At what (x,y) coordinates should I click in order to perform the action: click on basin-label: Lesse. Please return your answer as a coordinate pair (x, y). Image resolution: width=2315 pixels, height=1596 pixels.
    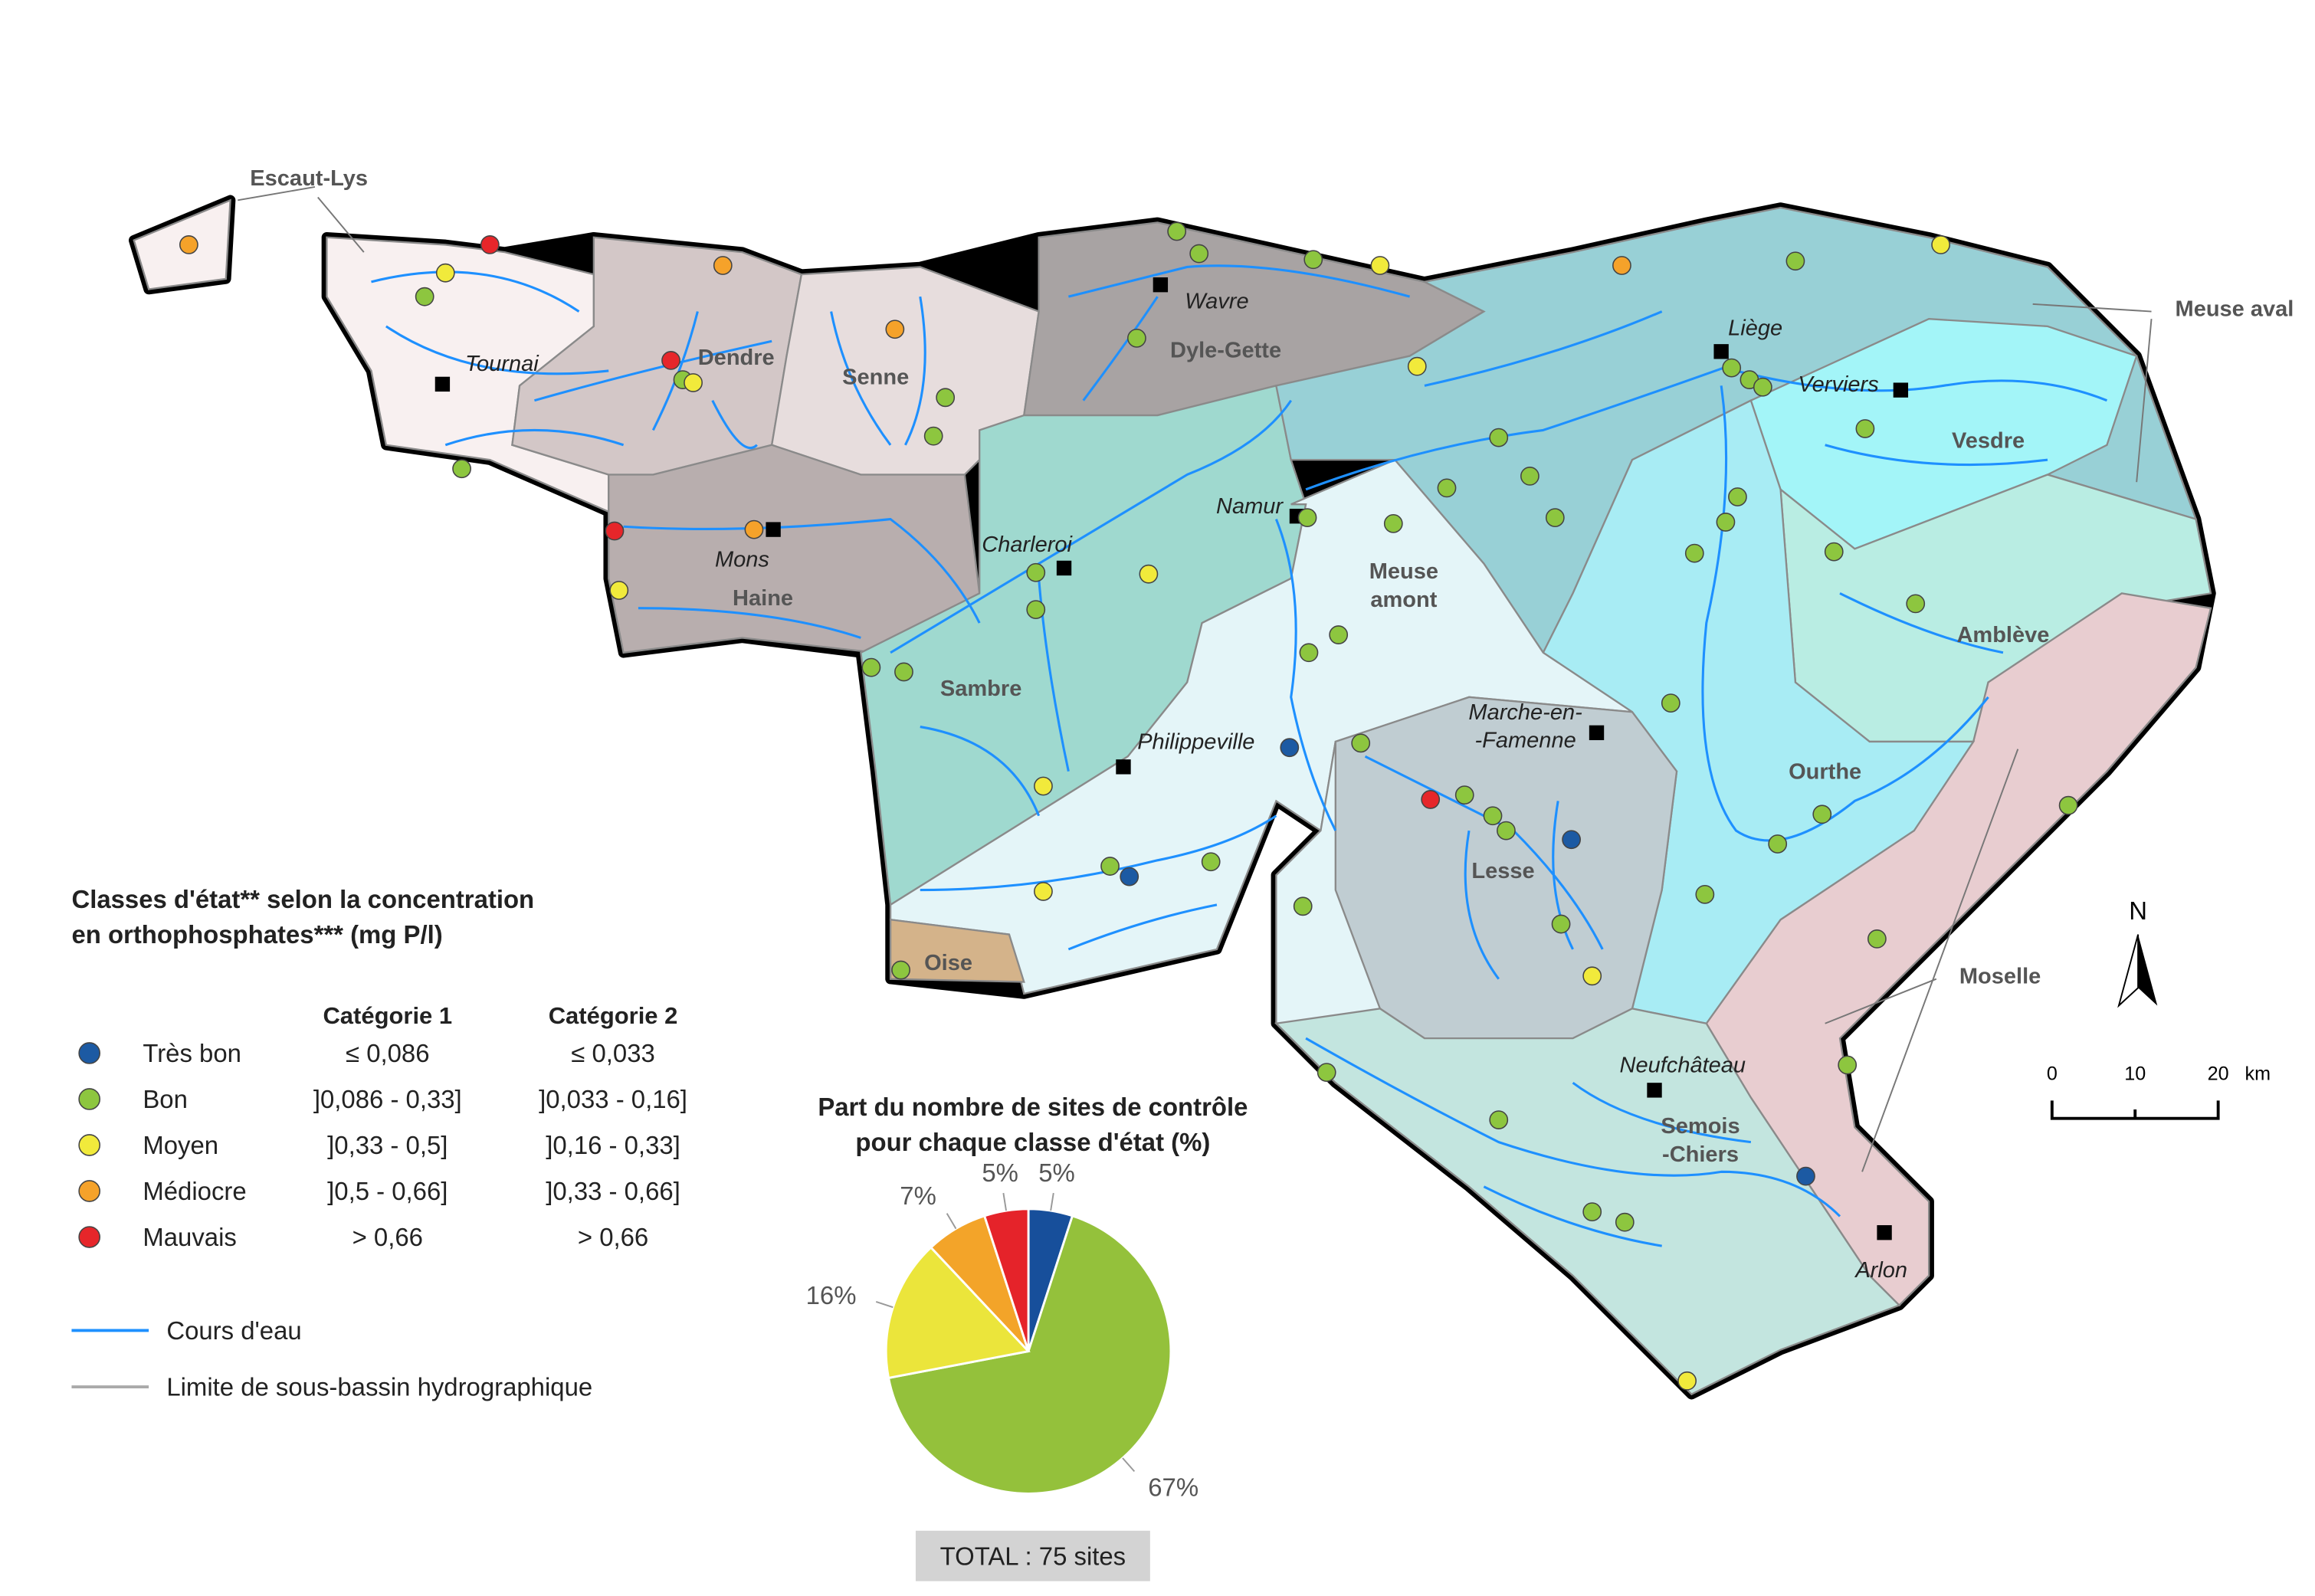
    Looking at the image, I should click on (1503, 871).